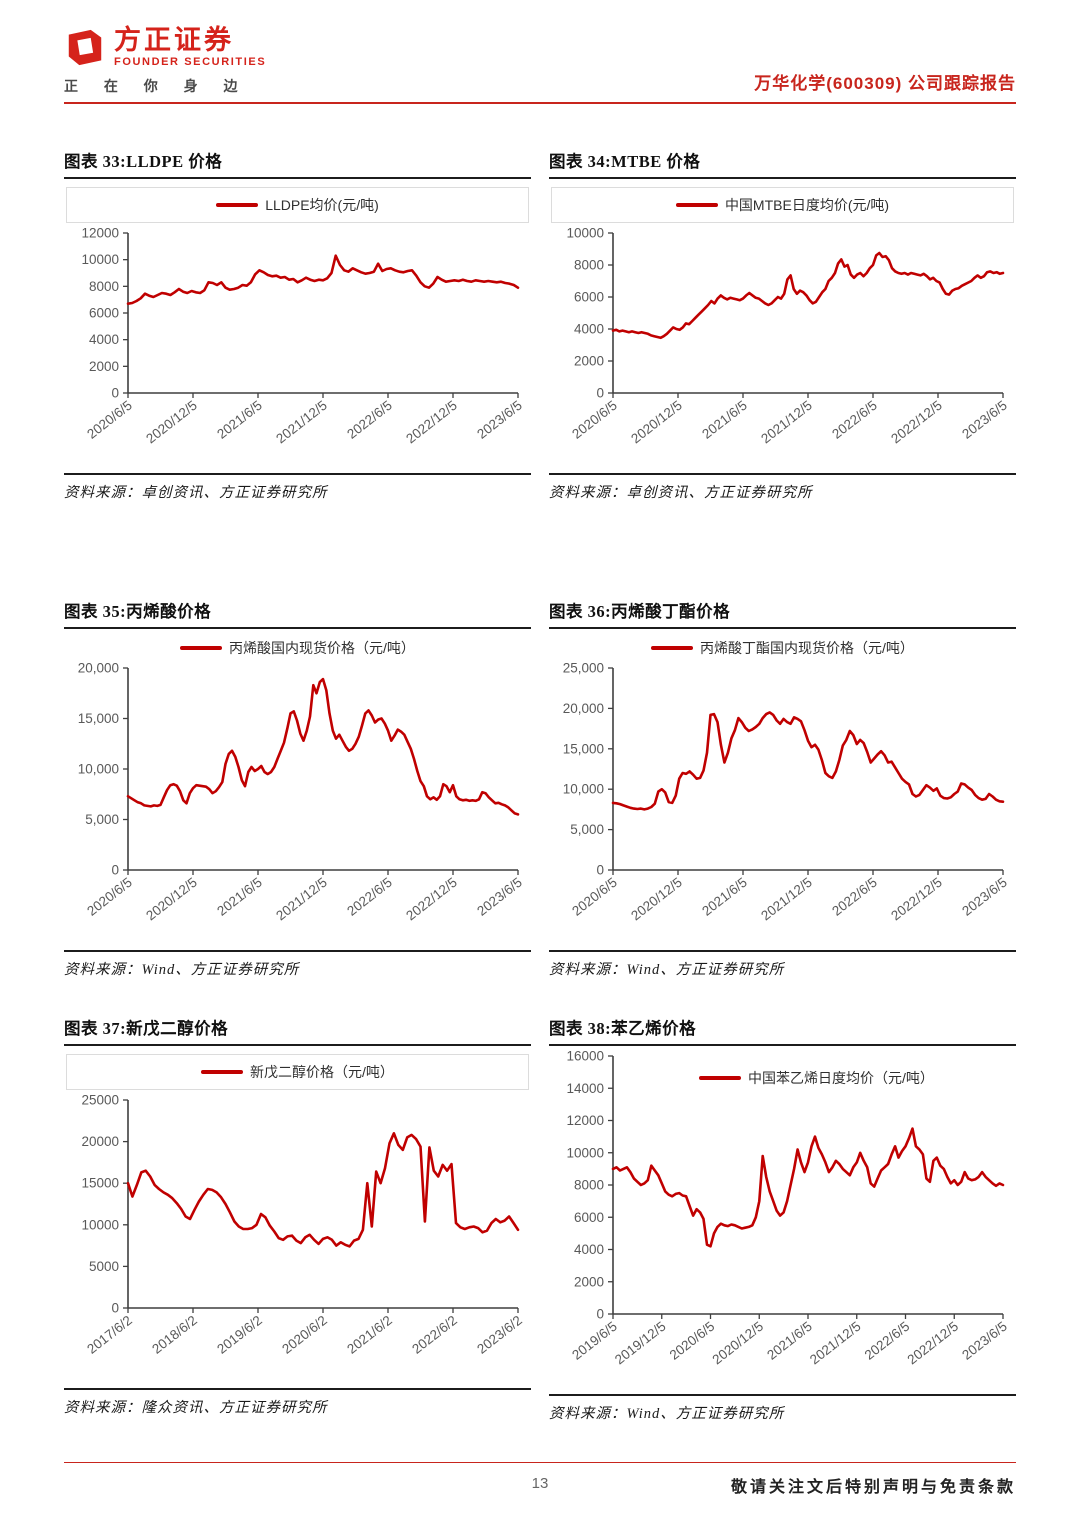 The width and height of the screenshot is (1080, 1527). Describe the element at coordinates (369, 1335) in the screenshot. I see `svg-text: 2021/6/2` at that location.